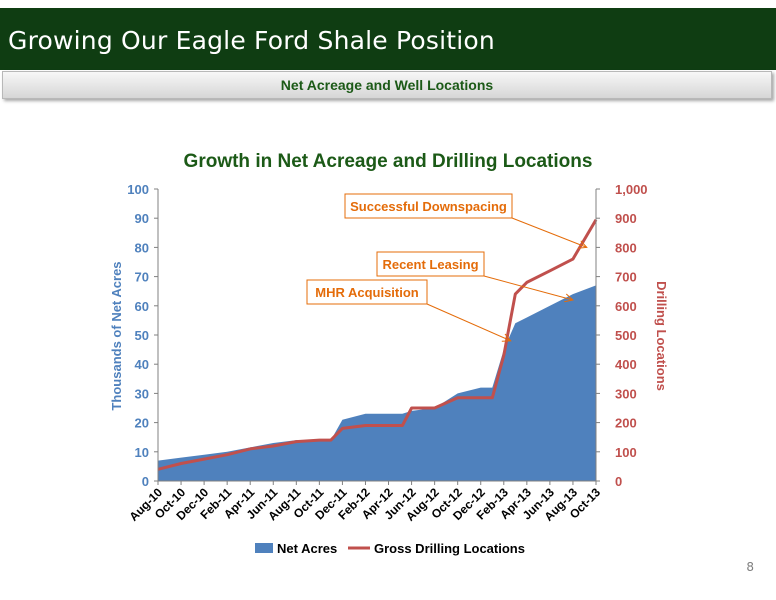 This screenshot has height=600, width=776. What do you see at coordinates (626, 423) in the screenshot?
I see `right-tick-label: 200` at bounding box center [626, 423].